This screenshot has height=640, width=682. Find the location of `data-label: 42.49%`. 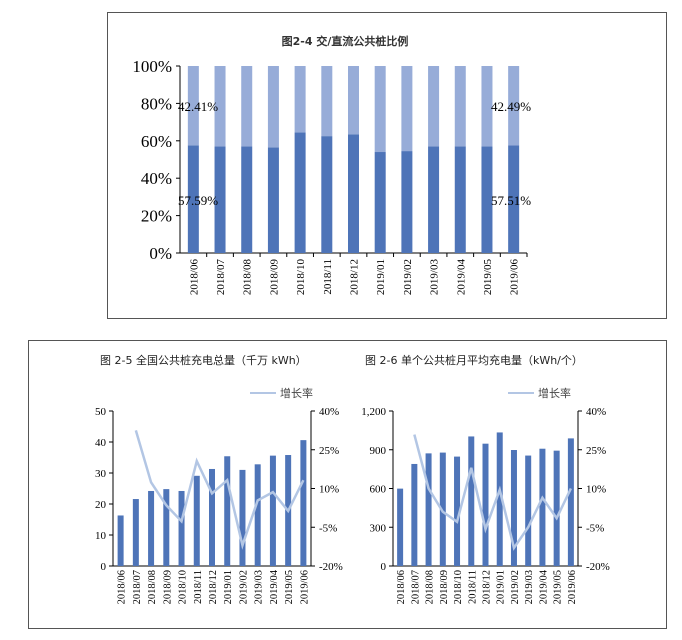

data-label: 42.49% is located at coordinates (511, 106).